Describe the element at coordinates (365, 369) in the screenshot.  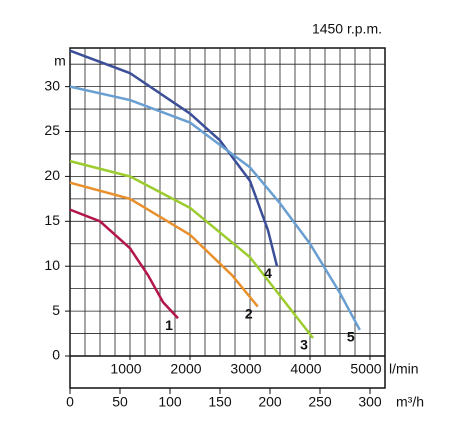
I see `x-tick-label: 5000` at that location.